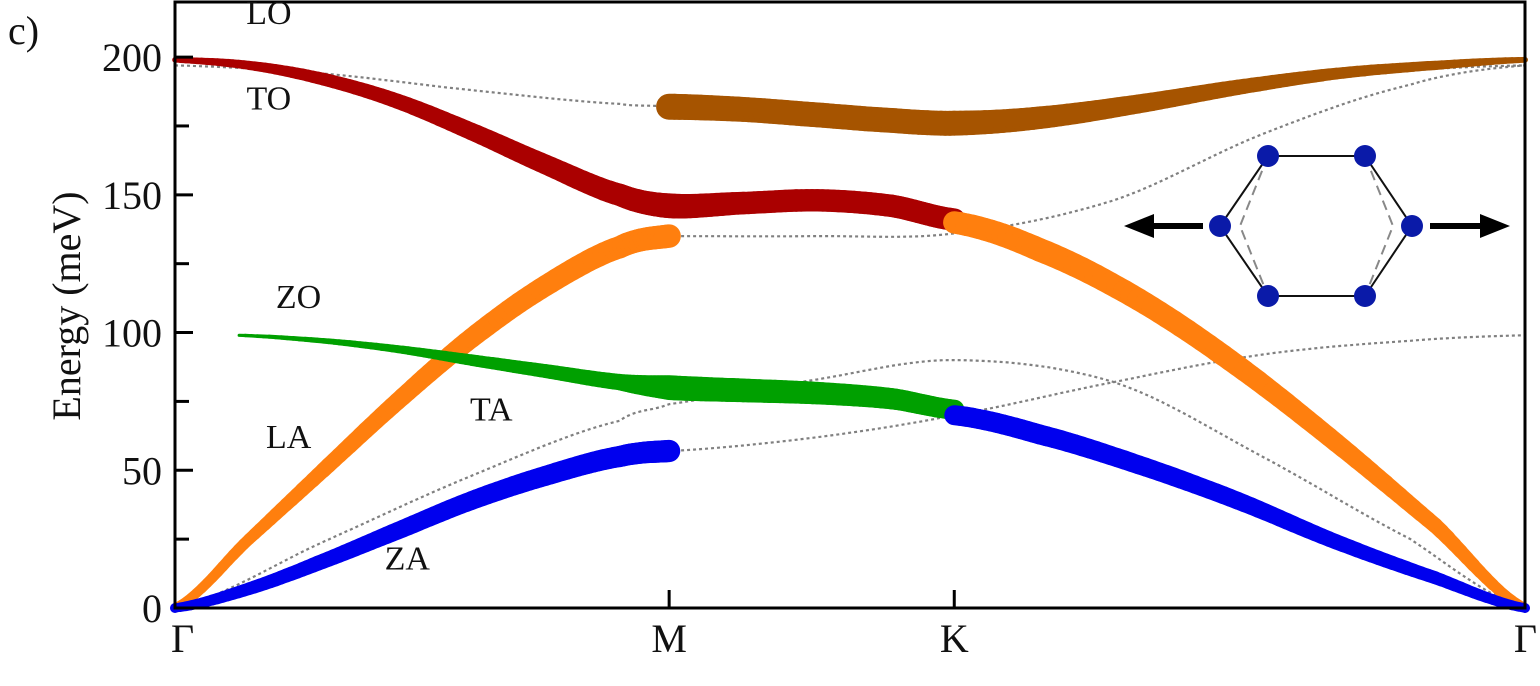 The image size is (1540, 686). What do you see at coordinates (408, 558) in the screenshot?
I see `branch-label-za: ZA` at bounding box center [408, 558].